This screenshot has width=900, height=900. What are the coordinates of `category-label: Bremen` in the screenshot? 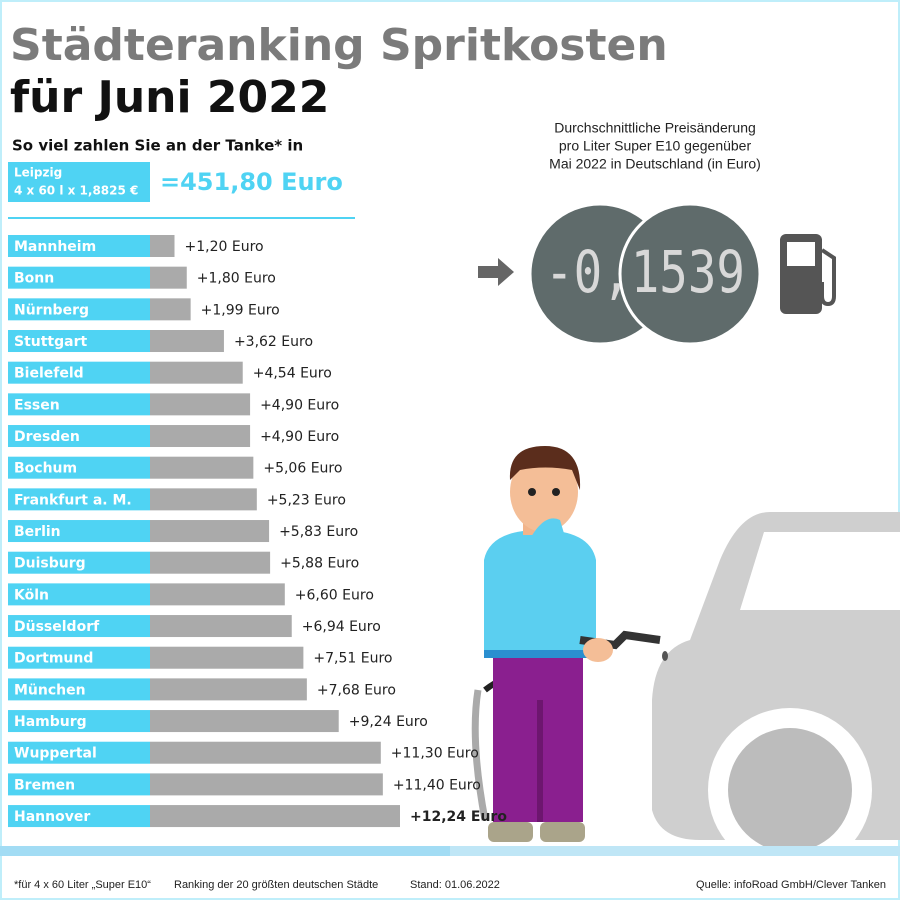 It's located at (44, 785).